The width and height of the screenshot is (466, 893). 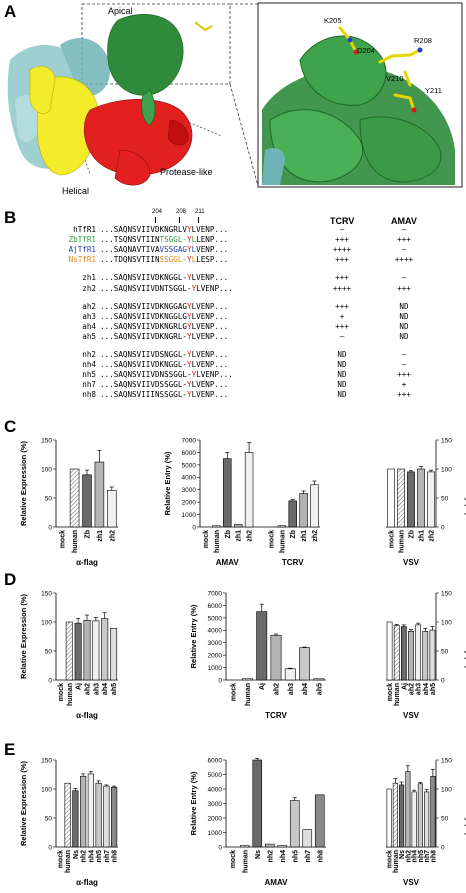 I want to click on category-label: ah4, so click(x=426, y=689).